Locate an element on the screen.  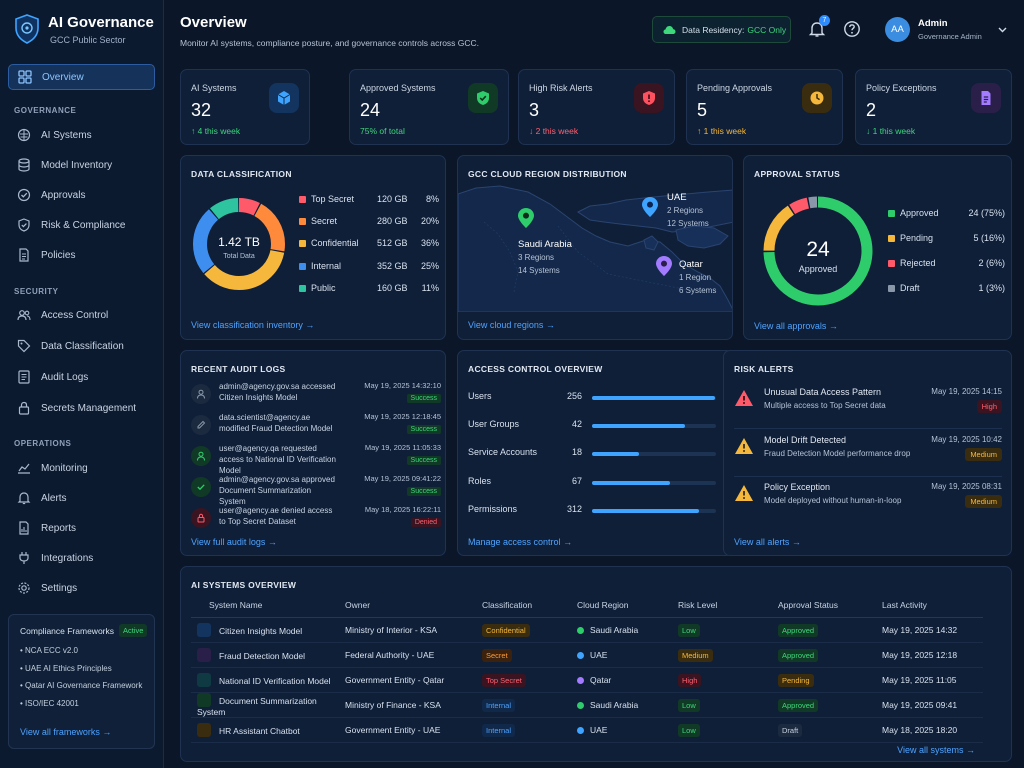
access-row-permissions: Permissions 312 is located at coordinates (592, 511).